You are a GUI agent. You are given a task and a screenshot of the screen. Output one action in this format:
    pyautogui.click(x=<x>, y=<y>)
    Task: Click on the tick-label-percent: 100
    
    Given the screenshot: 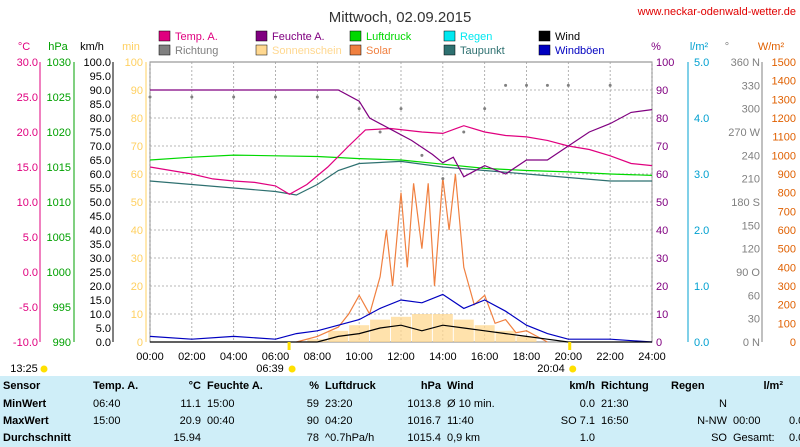 What is the action you would take?
    pyautogui.click(x=665, y=63)
    